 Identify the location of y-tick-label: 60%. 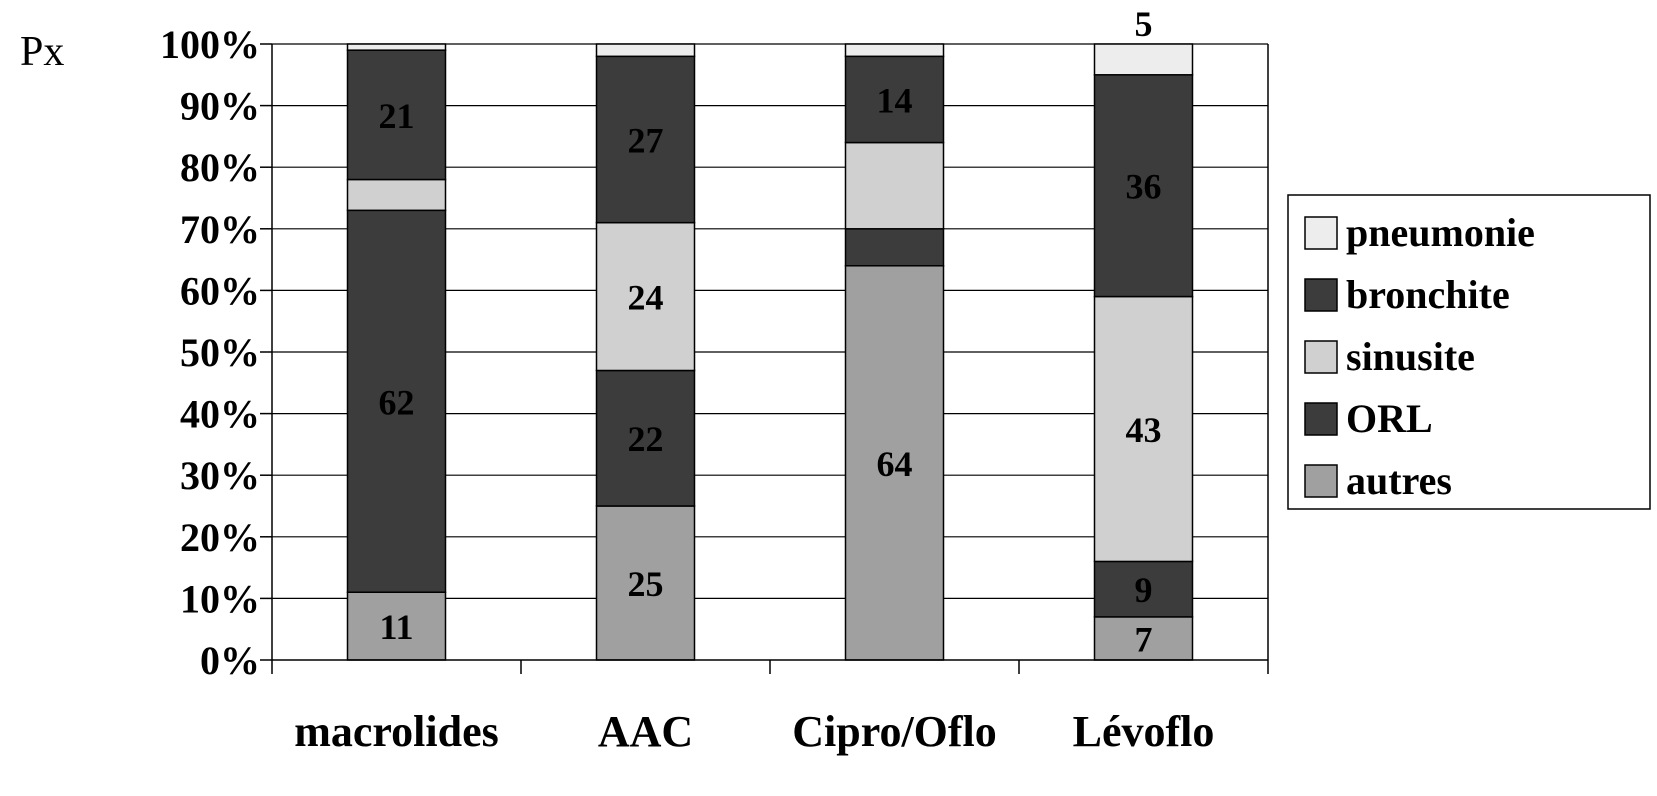
(220, 290).